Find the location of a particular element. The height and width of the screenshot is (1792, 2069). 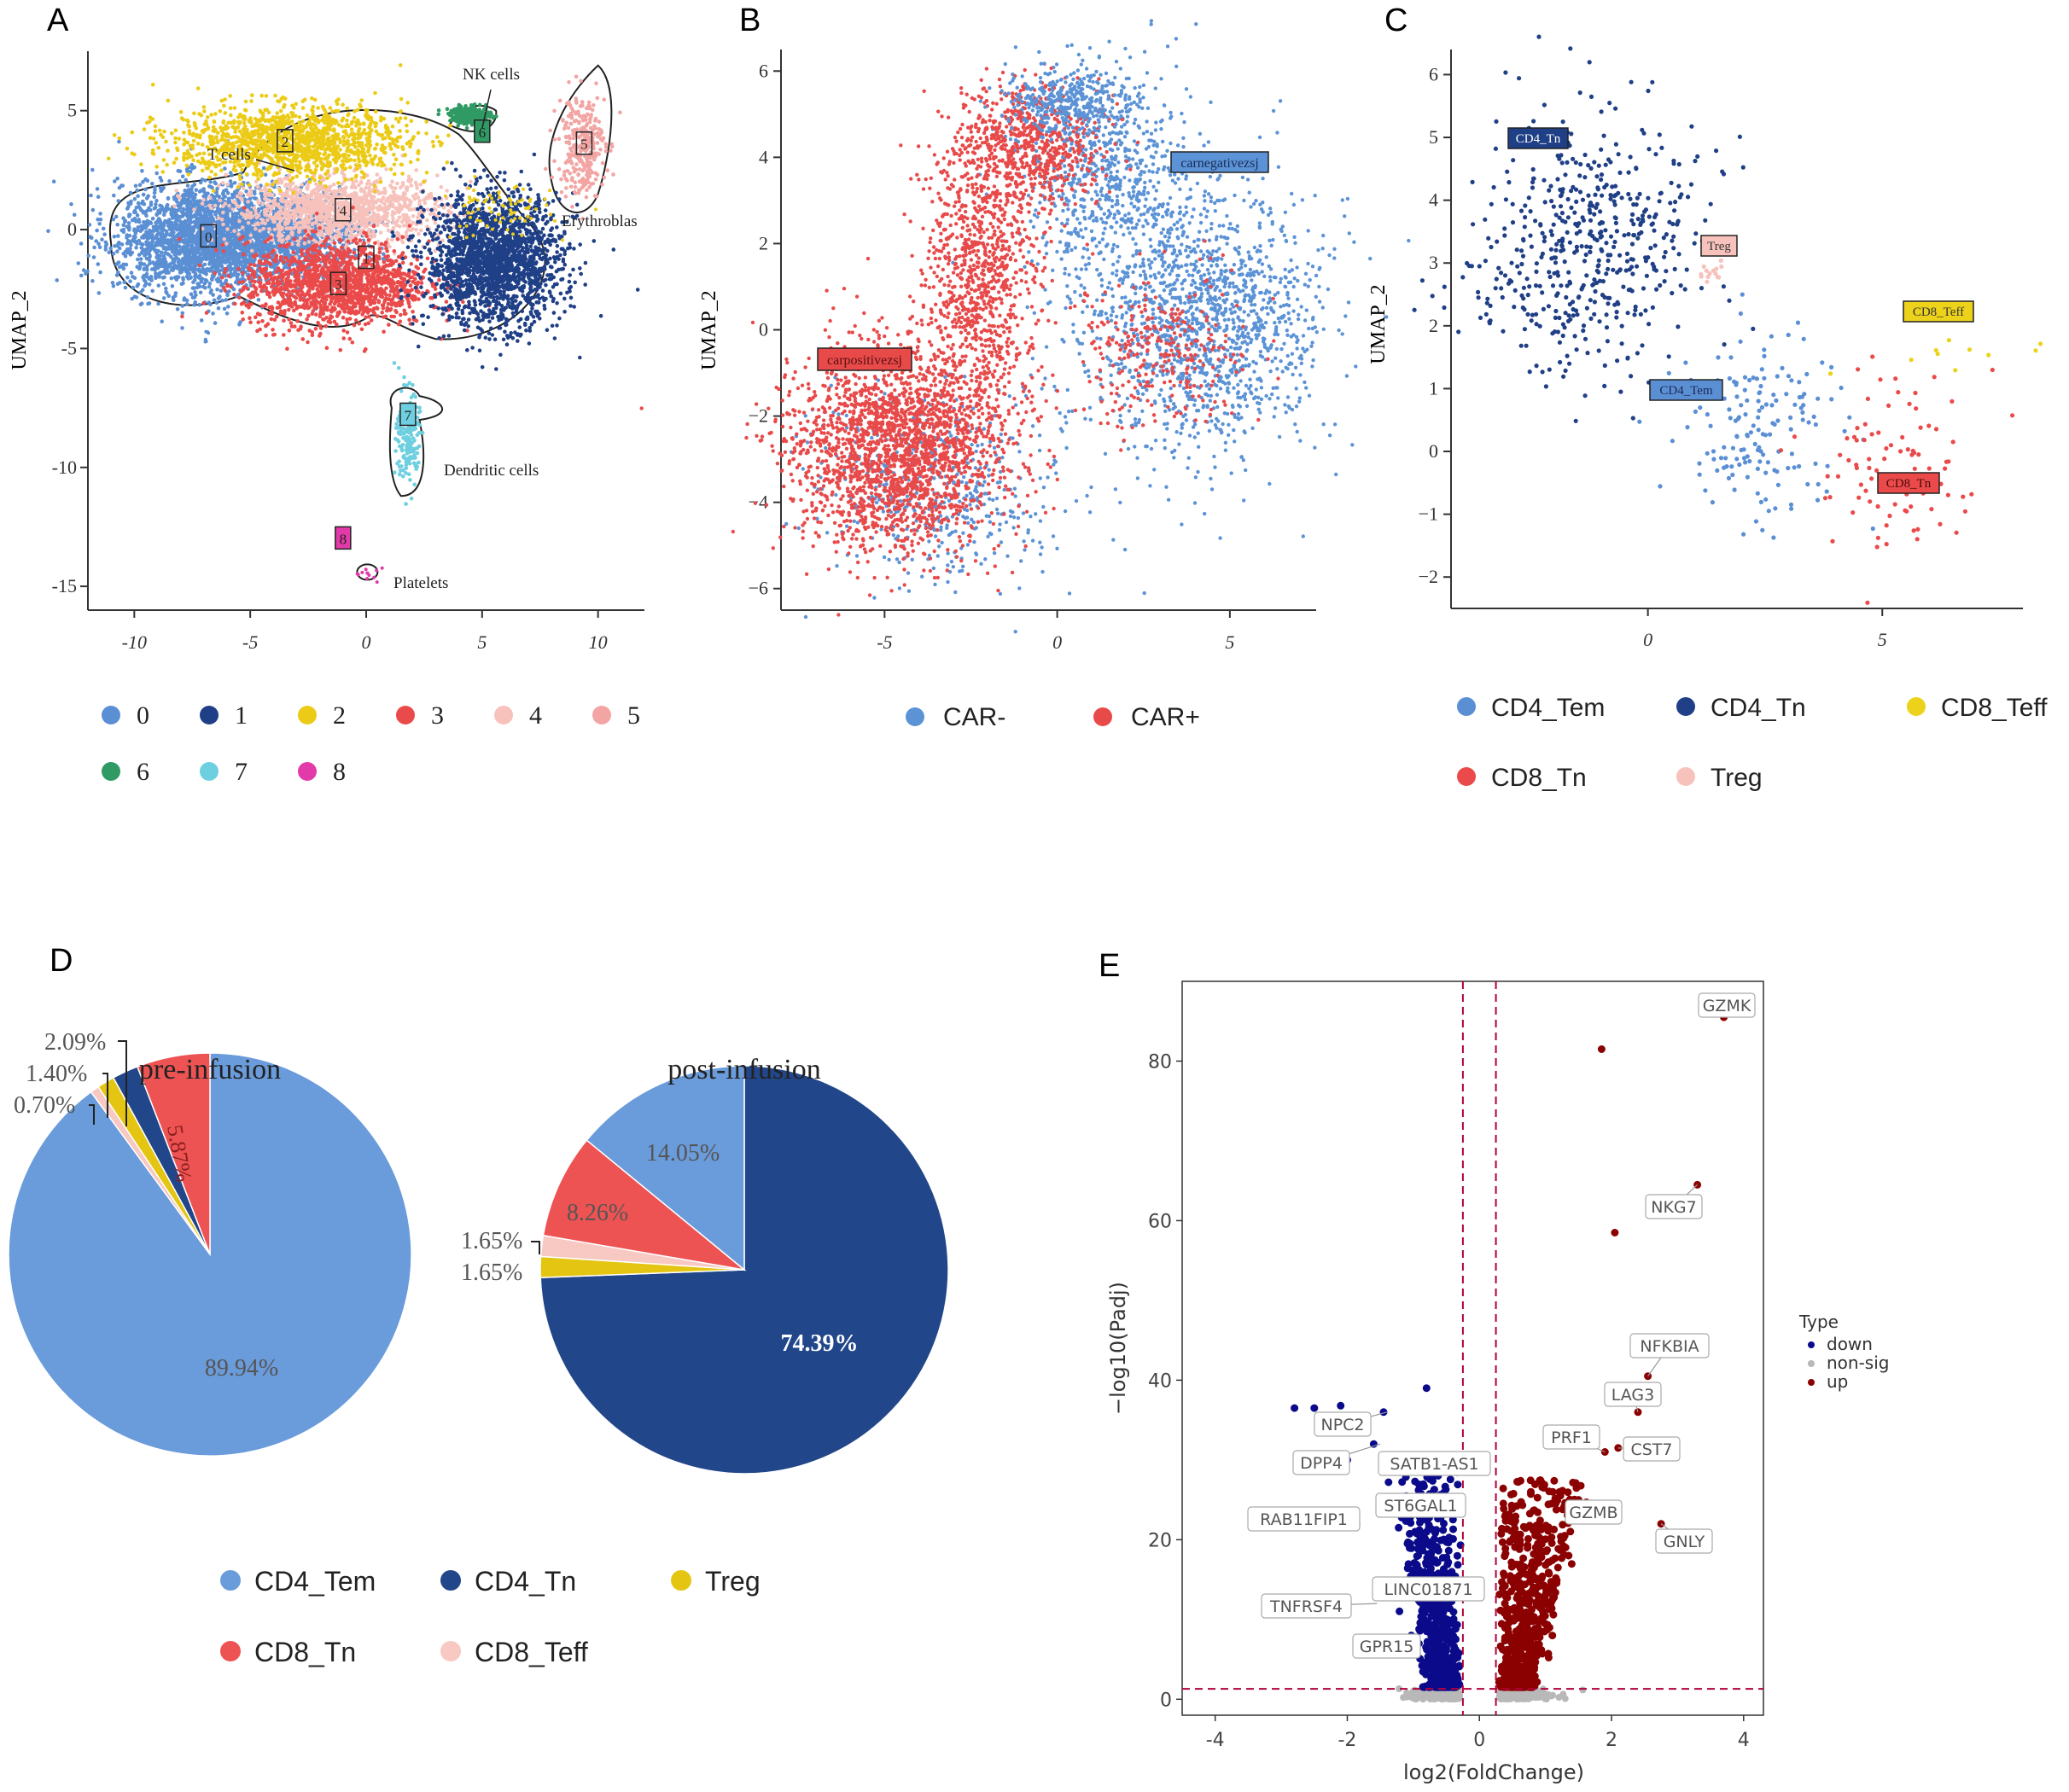

cluster-label-text: 1 is located at coordinates (366, 258).